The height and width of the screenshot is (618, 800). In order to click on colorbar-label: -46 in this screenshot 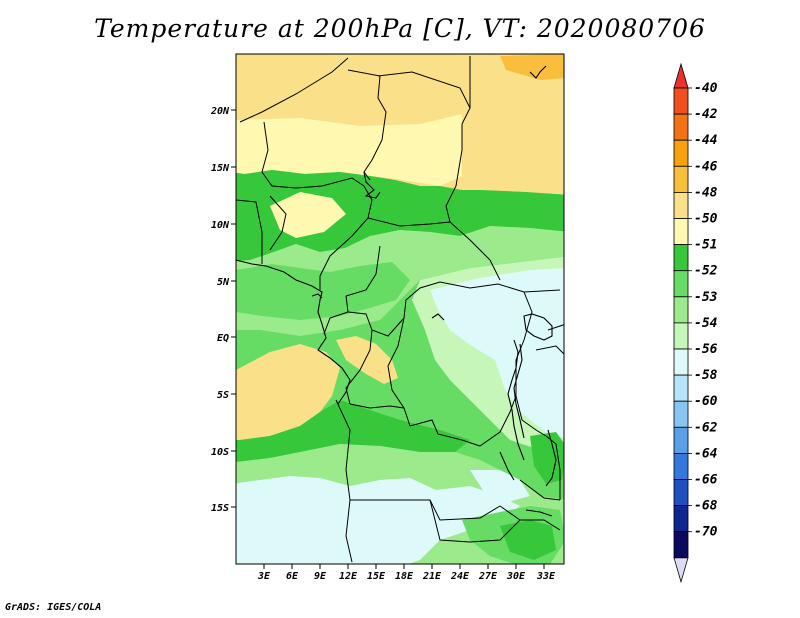, I will do `click(706, 166)`.